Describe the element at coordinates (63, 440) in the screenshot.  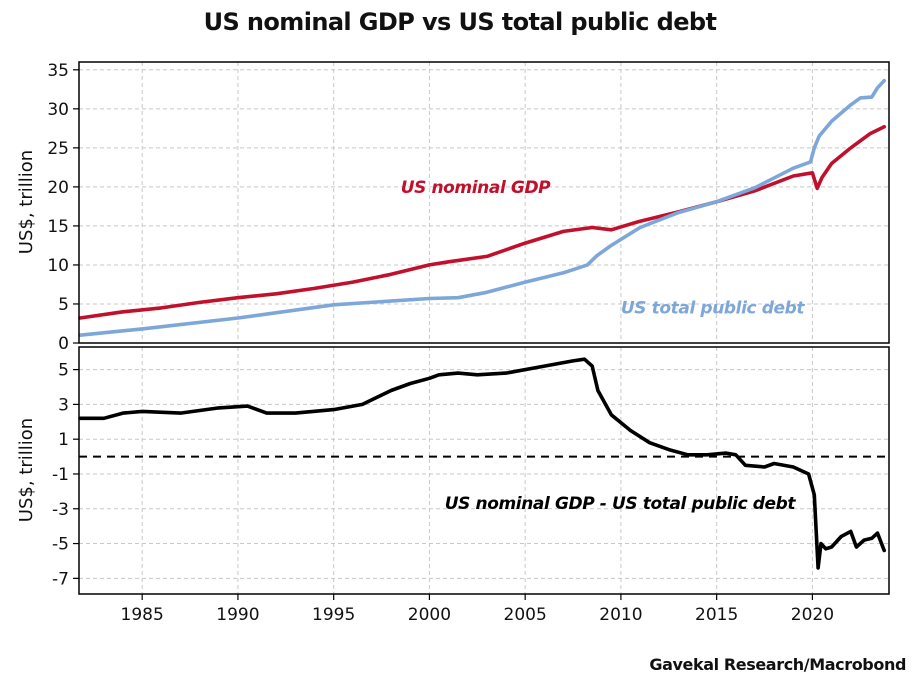
I see `y-tick-label: 1` at that location.